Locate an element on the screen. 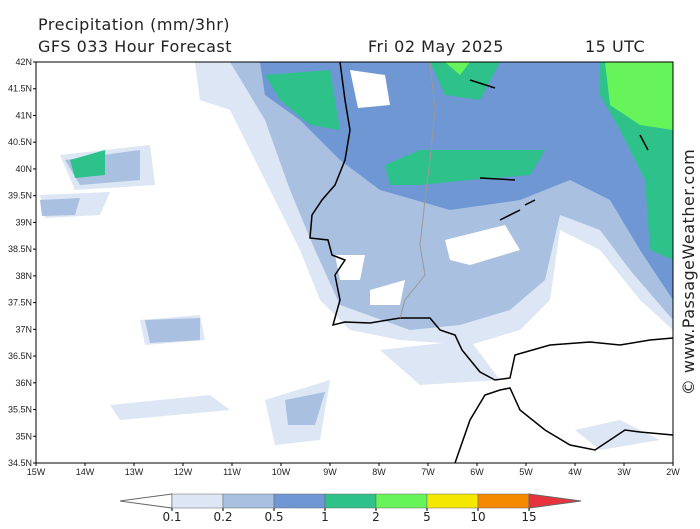 The image size is (700, 529). colorbar-under is located at coordinates (146, 501).